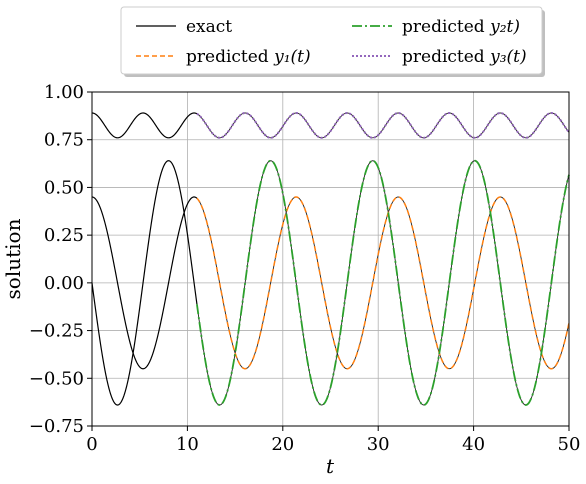 The width and height of the screenshot is (586, 484). I want to click on x-tick-label: 0, so click(91, 444).